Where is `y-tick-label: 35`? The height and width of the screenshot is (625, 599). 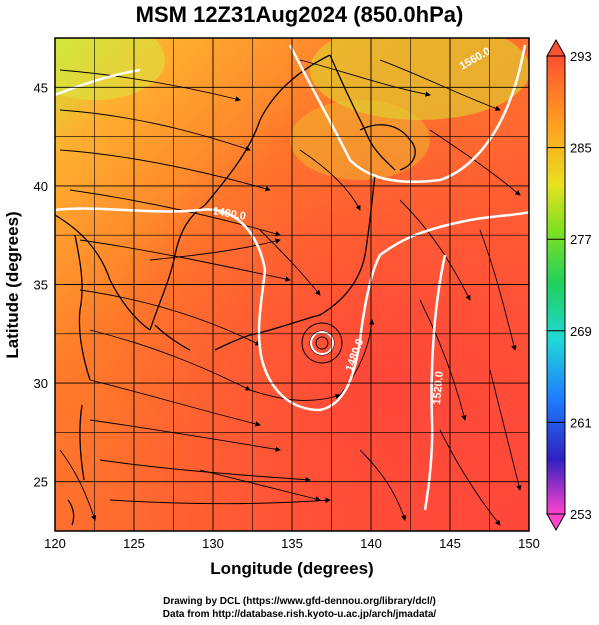 y-tick-label: 35 is located at coordinates (41, 285).